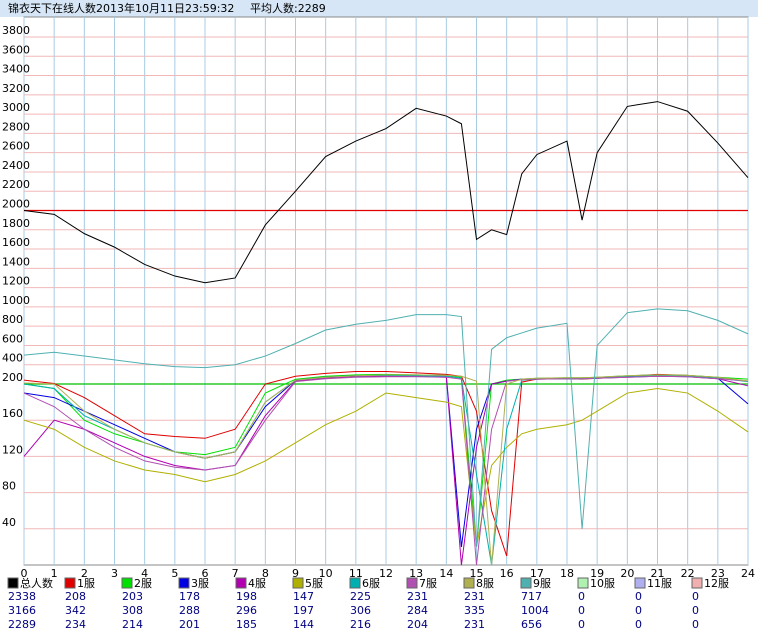  I want to click on chart-title: 锦衣天下在线人数2013年10月11日23:59:32, so click(121, 8).